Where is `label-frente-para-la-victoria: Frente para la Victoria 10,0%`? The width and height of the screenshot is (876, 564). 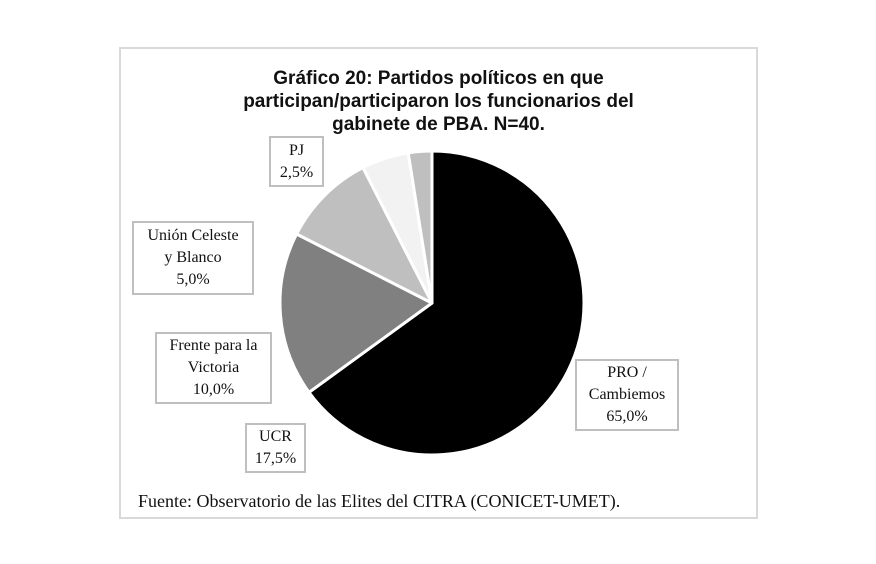
label-frente-para-la-victoria: Frente para la Victoria 10,0% is located at coordinates (213, 368).